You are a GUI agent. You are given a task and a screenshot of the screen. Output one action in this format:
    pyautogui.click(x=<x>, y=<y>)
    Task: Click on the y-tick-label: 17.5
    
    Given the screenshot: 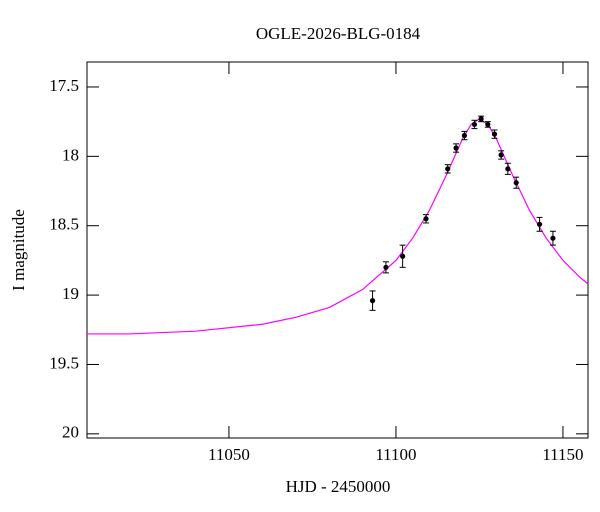 What is the action you would take?
    pyautogui.click(x=64, y=85)
    